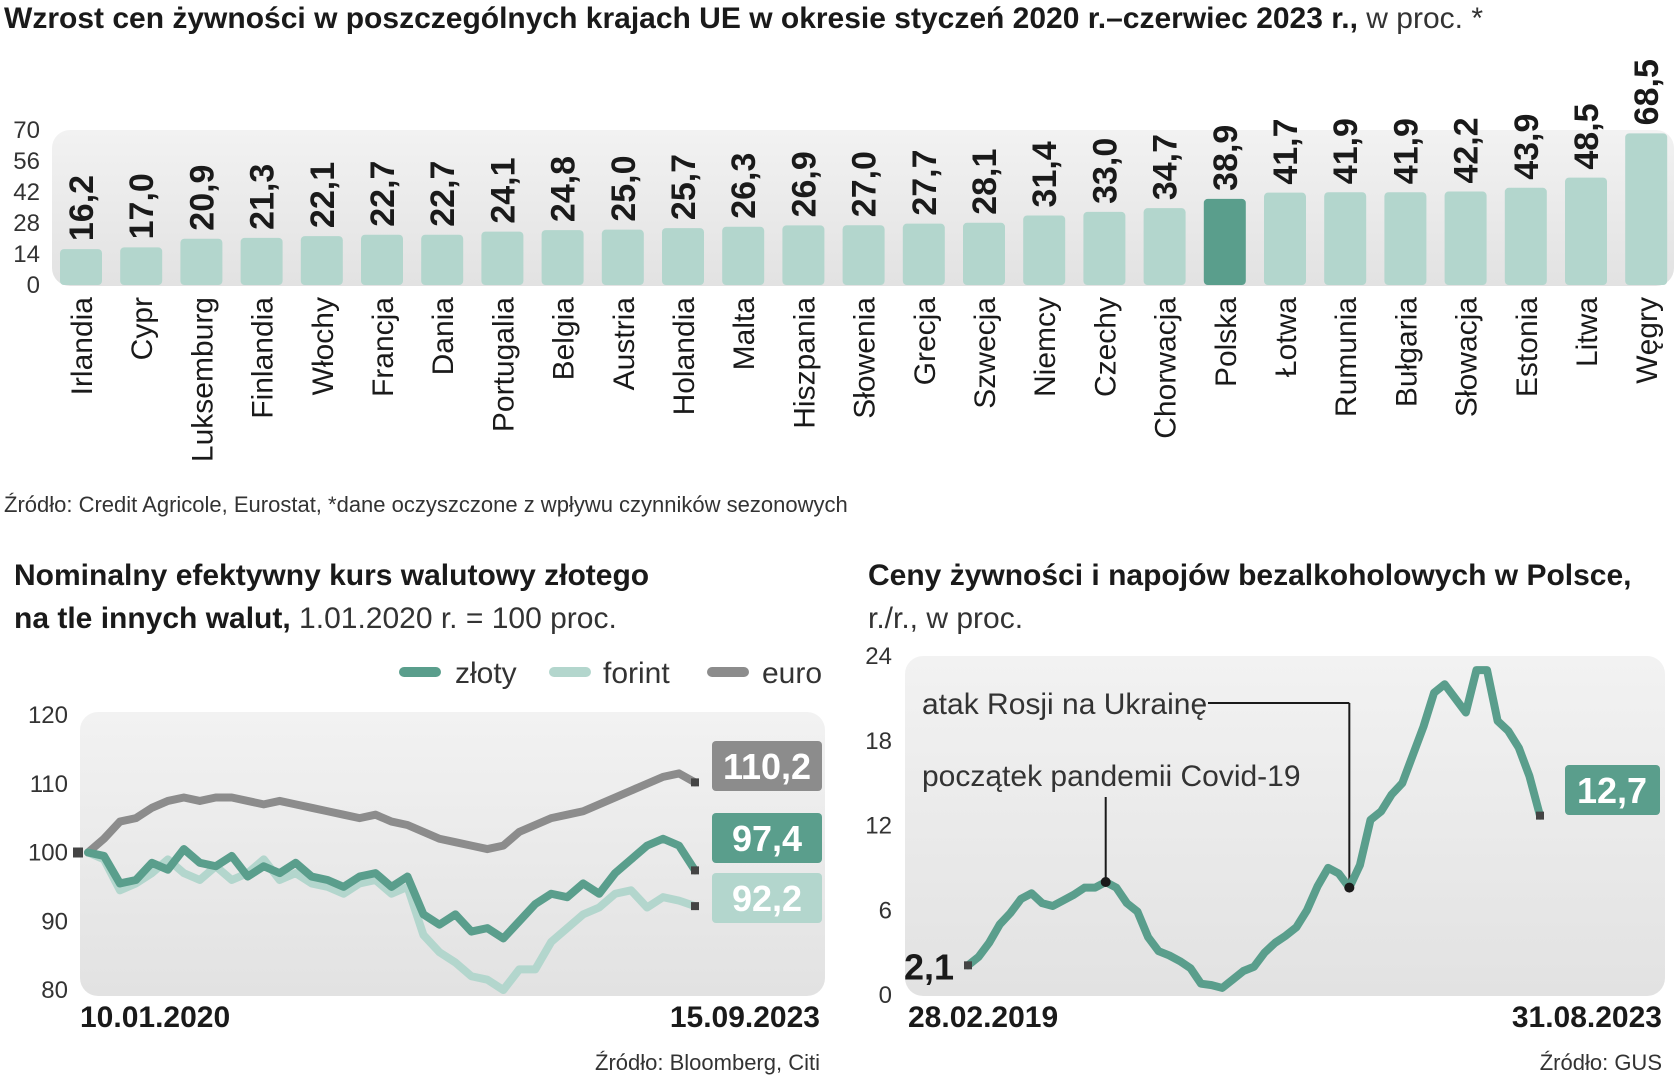  What do you see at coordinates (624, 188) in the screenshot?
I see `bar-value-label-9: 25,0` at bounding box center [624, 188].